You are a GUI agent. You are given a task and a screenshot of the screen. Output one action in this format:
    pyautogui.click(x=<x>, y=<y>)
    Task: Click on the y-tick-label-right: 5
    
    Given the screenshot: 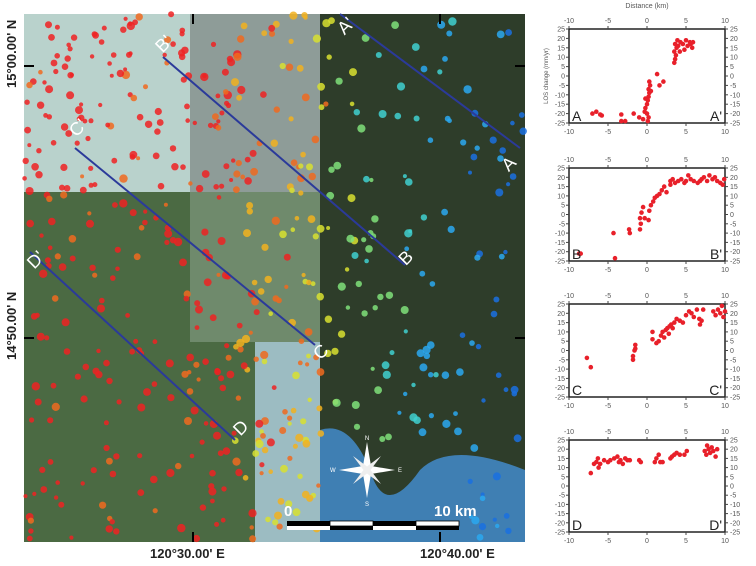 What is the action you would take?
    pyautogui.click(x=732, y=206)
    